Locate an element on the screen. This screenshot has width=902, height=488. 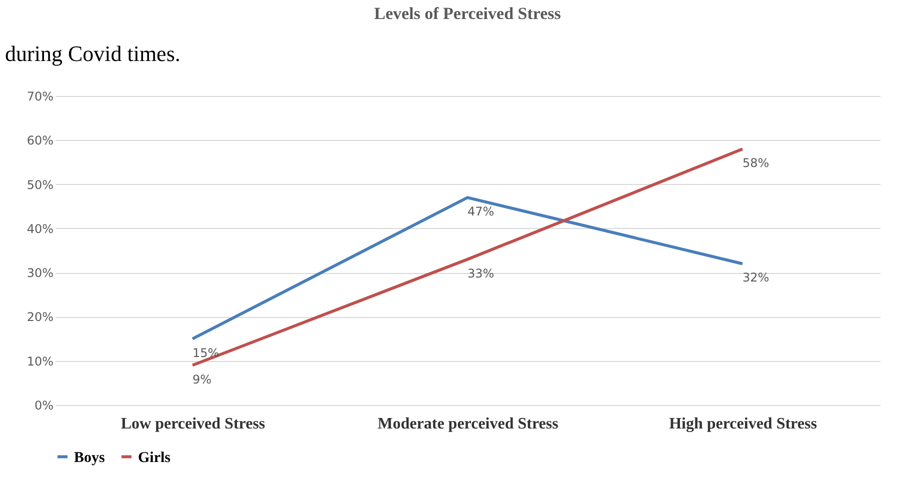
data-label: 9% is located at coordinates (202, 379).